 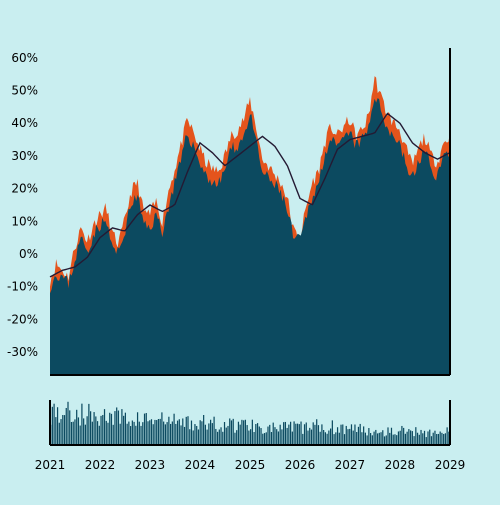 I want to click on x-axis: 2021 2022 2023 2024 2025 2026 2027 2028 2029, so click(x=250, y=465).